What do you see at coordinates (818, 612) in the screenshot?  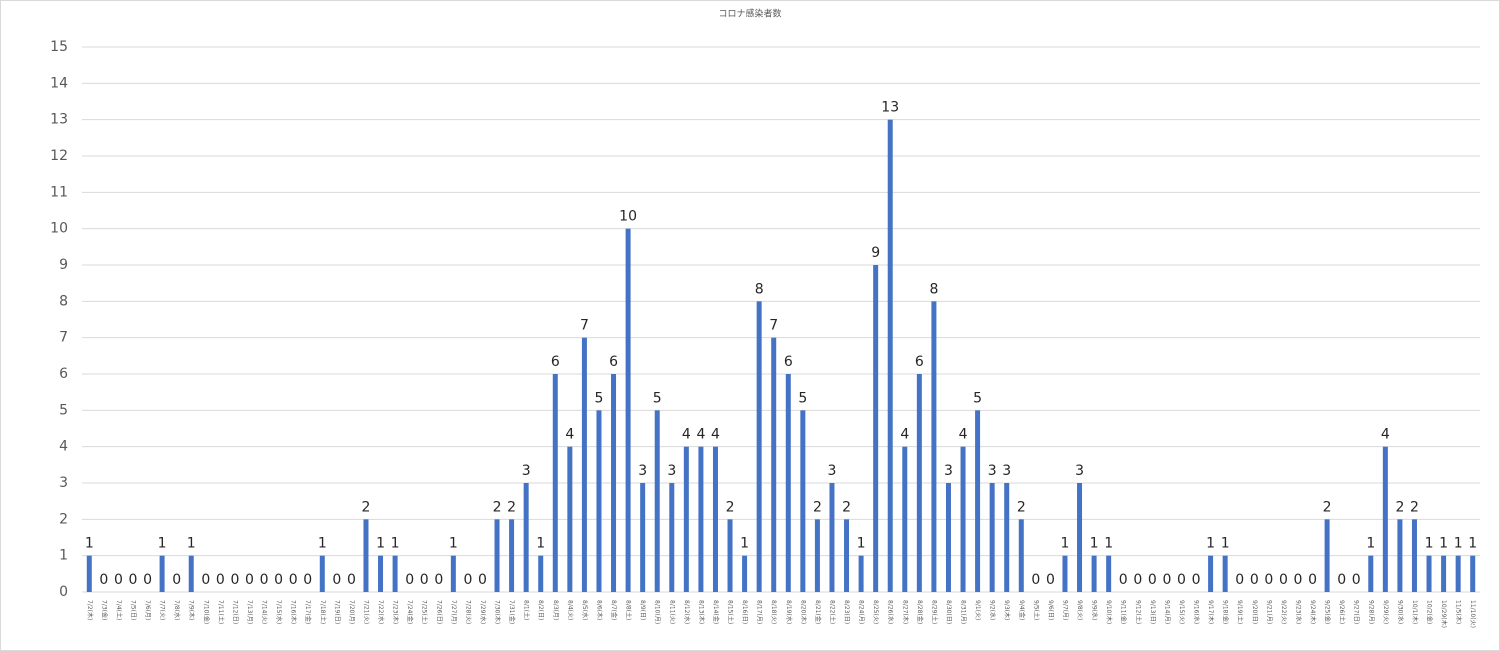 I see `x-tick-label: 8/21(金)` at bounding box center [818, 612].